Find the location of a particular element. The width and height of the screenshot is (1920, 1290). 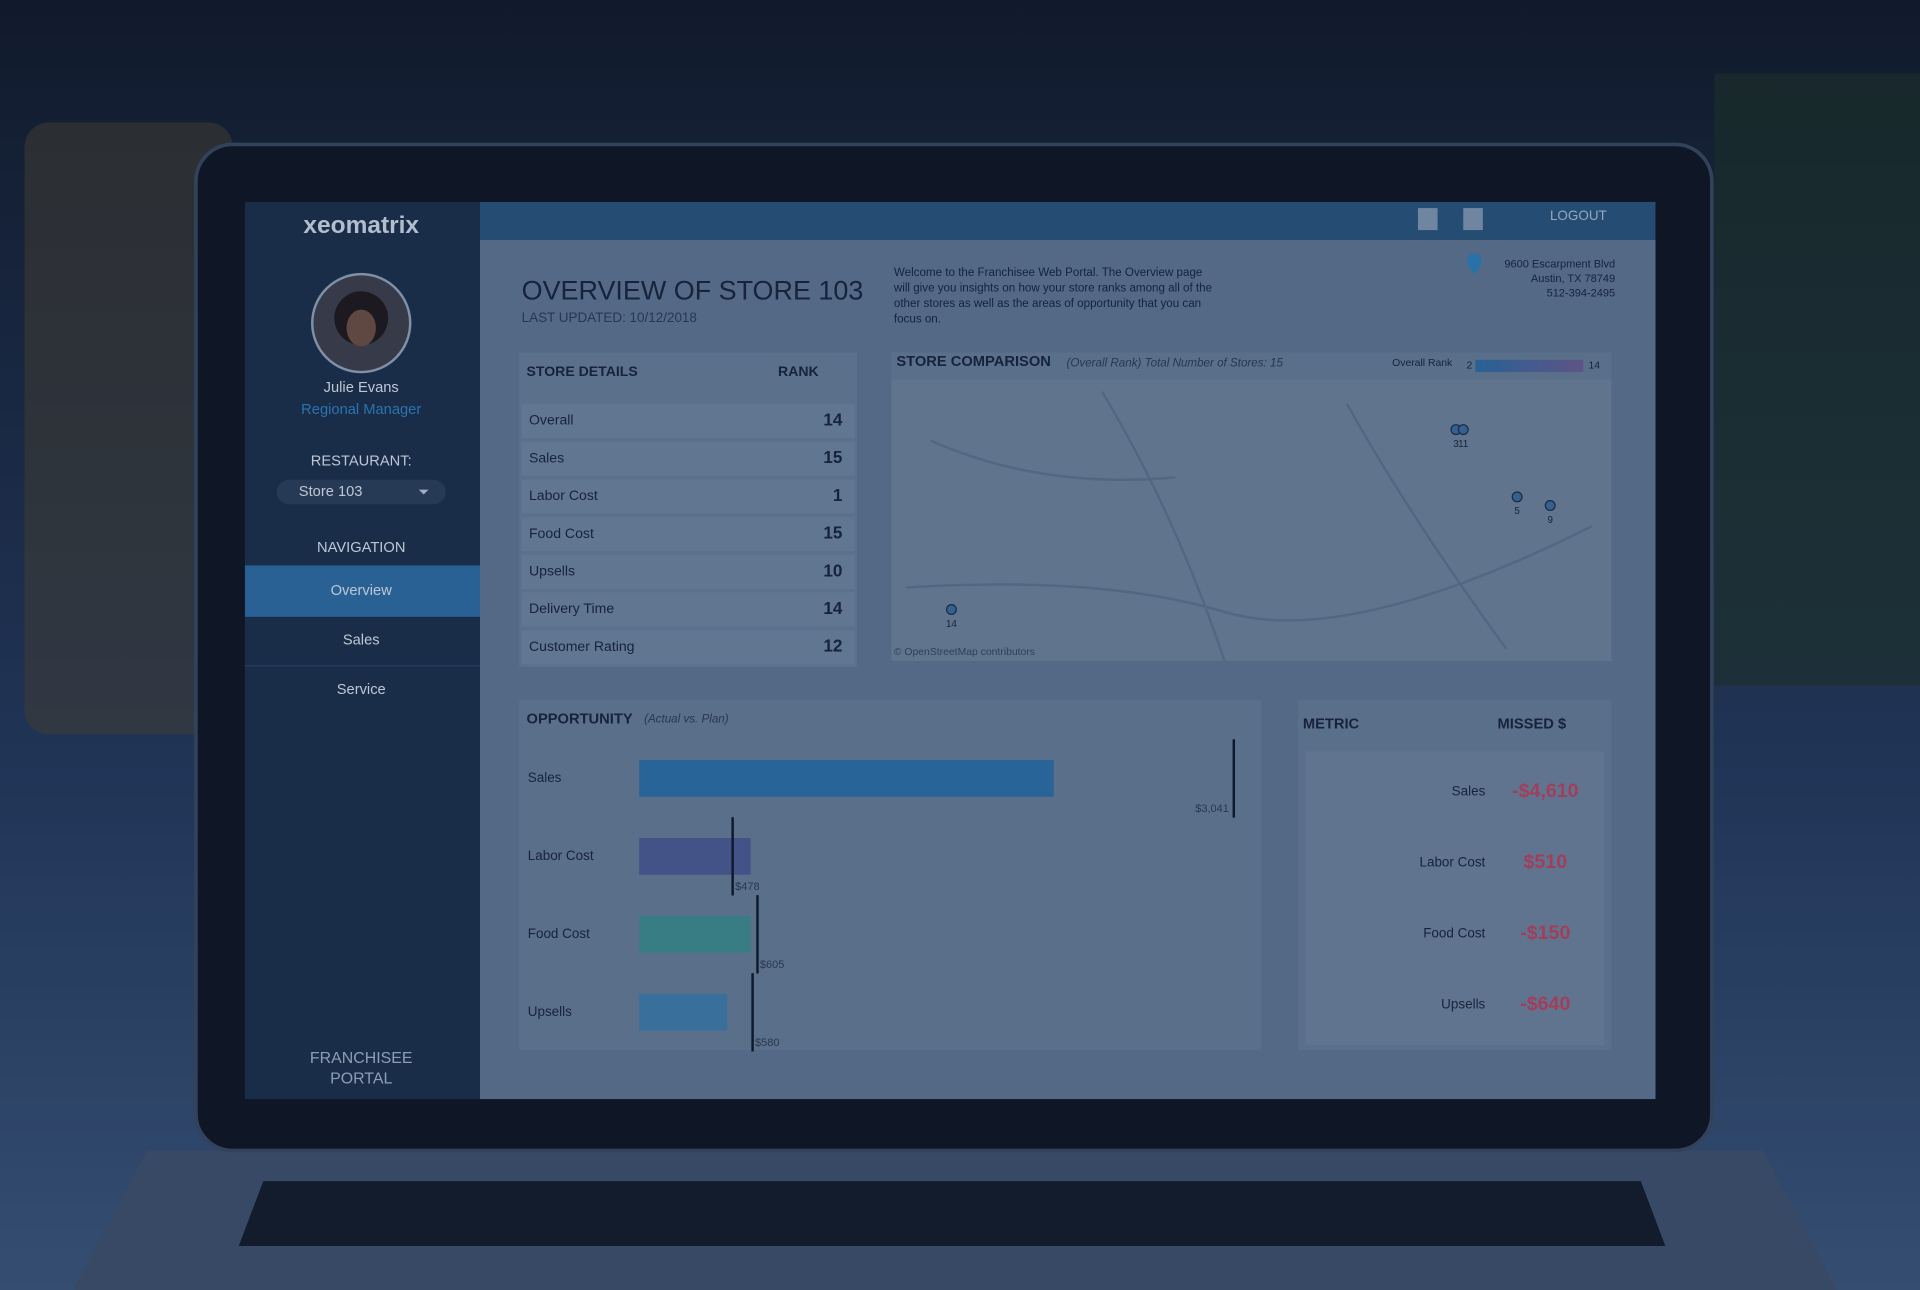

legend-gradient is located at coordinates (1529, 366).